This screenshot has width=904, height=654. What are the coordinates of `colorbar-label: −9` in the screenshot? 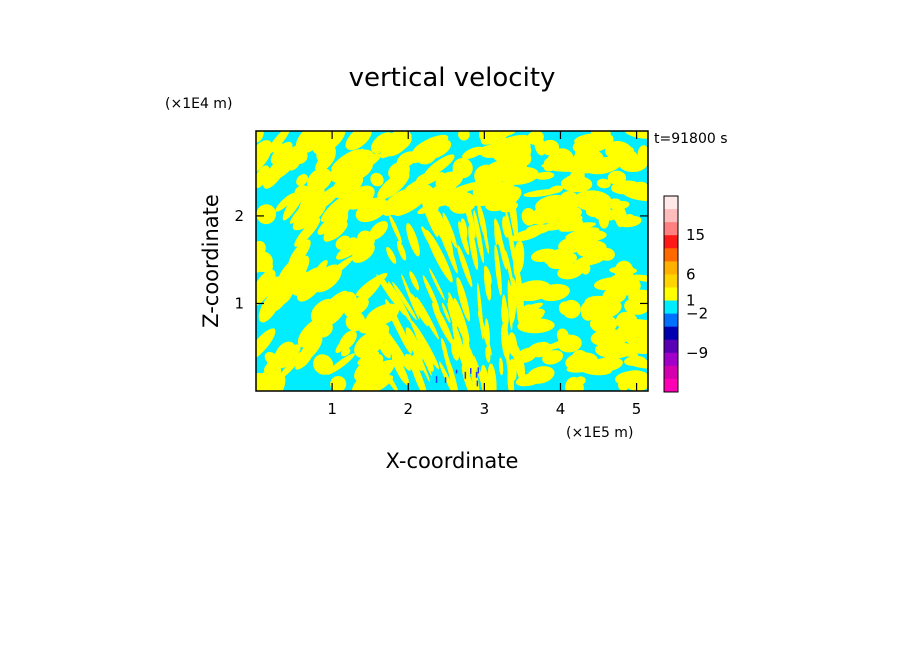 It's located at (697, 353).